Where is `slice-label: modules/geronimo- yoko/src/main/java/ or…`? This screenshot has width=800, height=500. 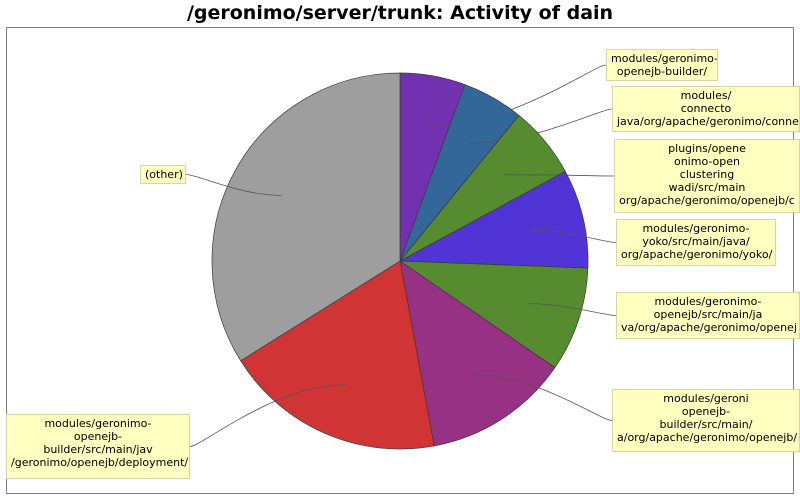
slice-label: modules/geronimo- yoko/src/main/java/ or… is located at coordinates (696, 242).